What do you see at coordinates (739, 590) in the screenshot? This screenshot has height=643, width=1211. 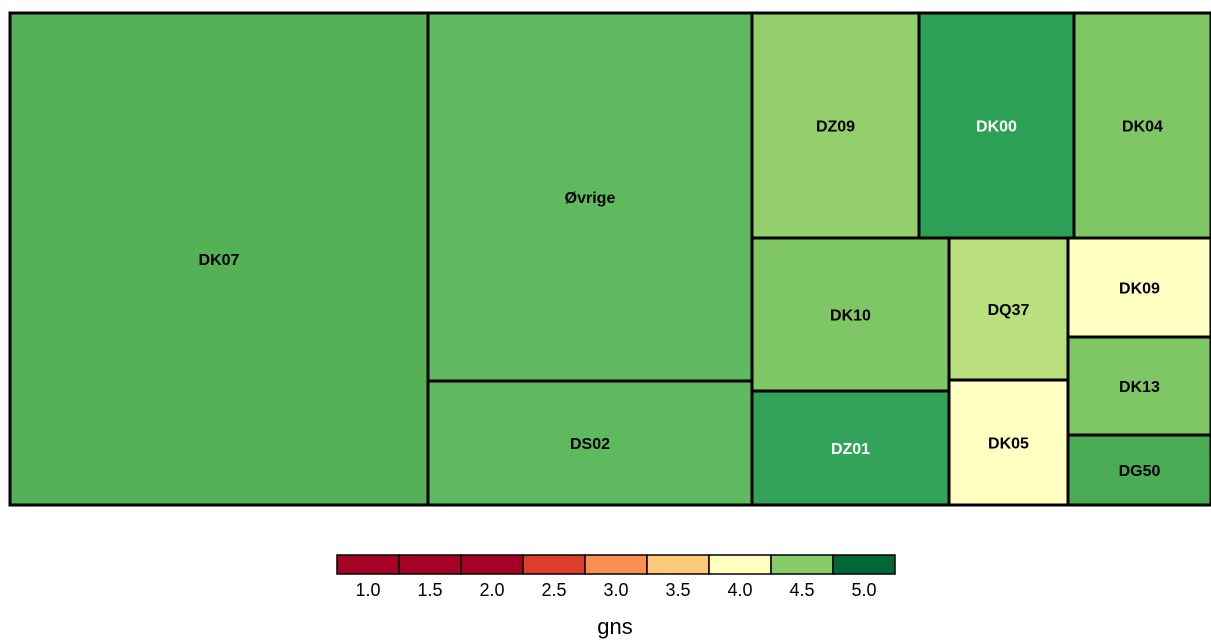 I see `legend-tick-label: 4.0` at bounding box center [739, 590].